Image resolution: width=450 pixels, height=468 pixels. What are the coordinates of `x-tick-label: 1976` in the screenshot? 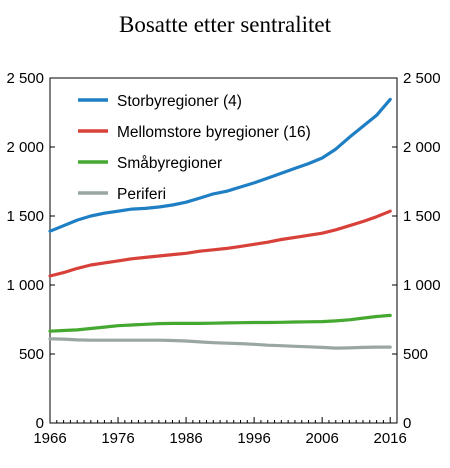 It's located at (117, 438).